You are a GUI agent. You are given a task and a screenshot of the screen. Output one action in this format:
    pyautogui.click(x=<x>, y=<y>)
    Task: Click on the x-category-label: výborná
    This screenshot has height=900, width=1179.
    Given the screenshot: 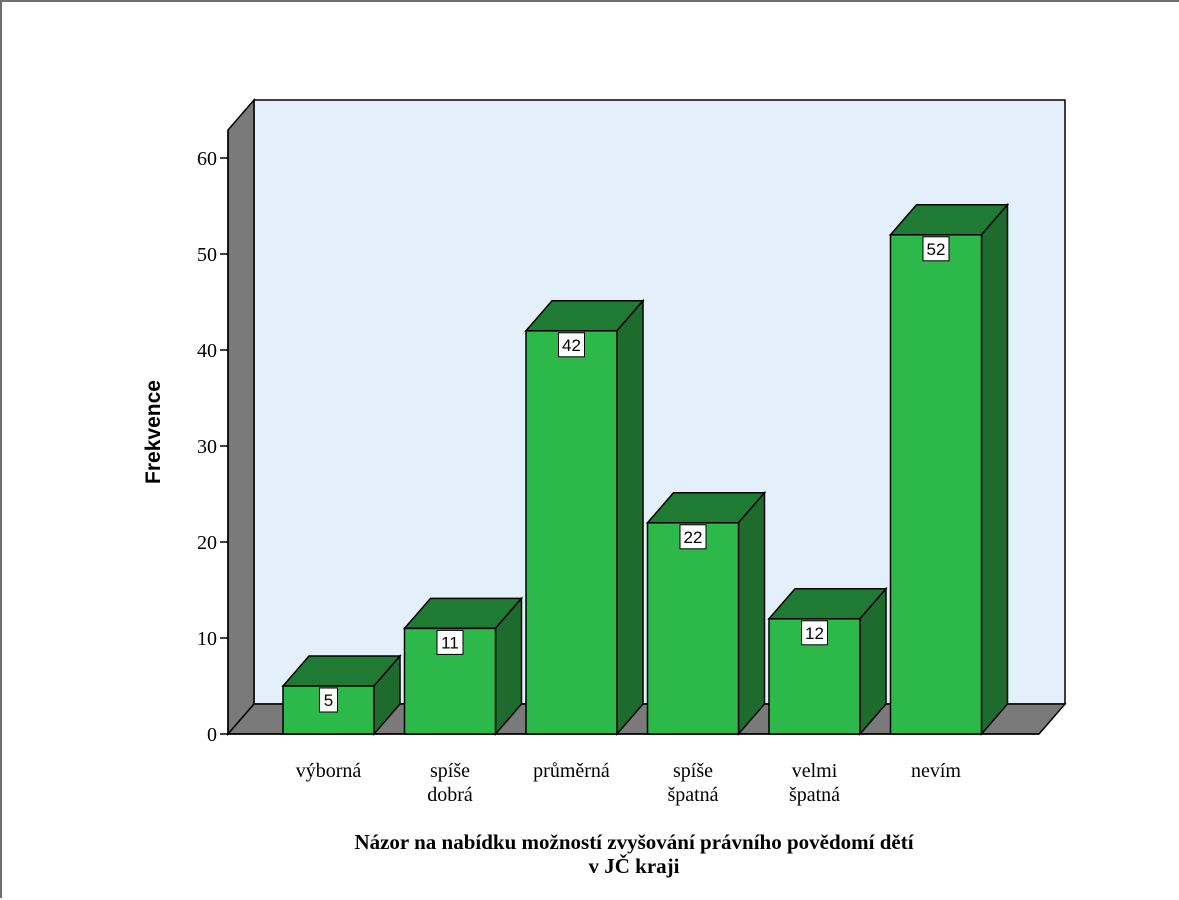 What is the action you would take?
    pyautogui.click(x=329, y=771)
    